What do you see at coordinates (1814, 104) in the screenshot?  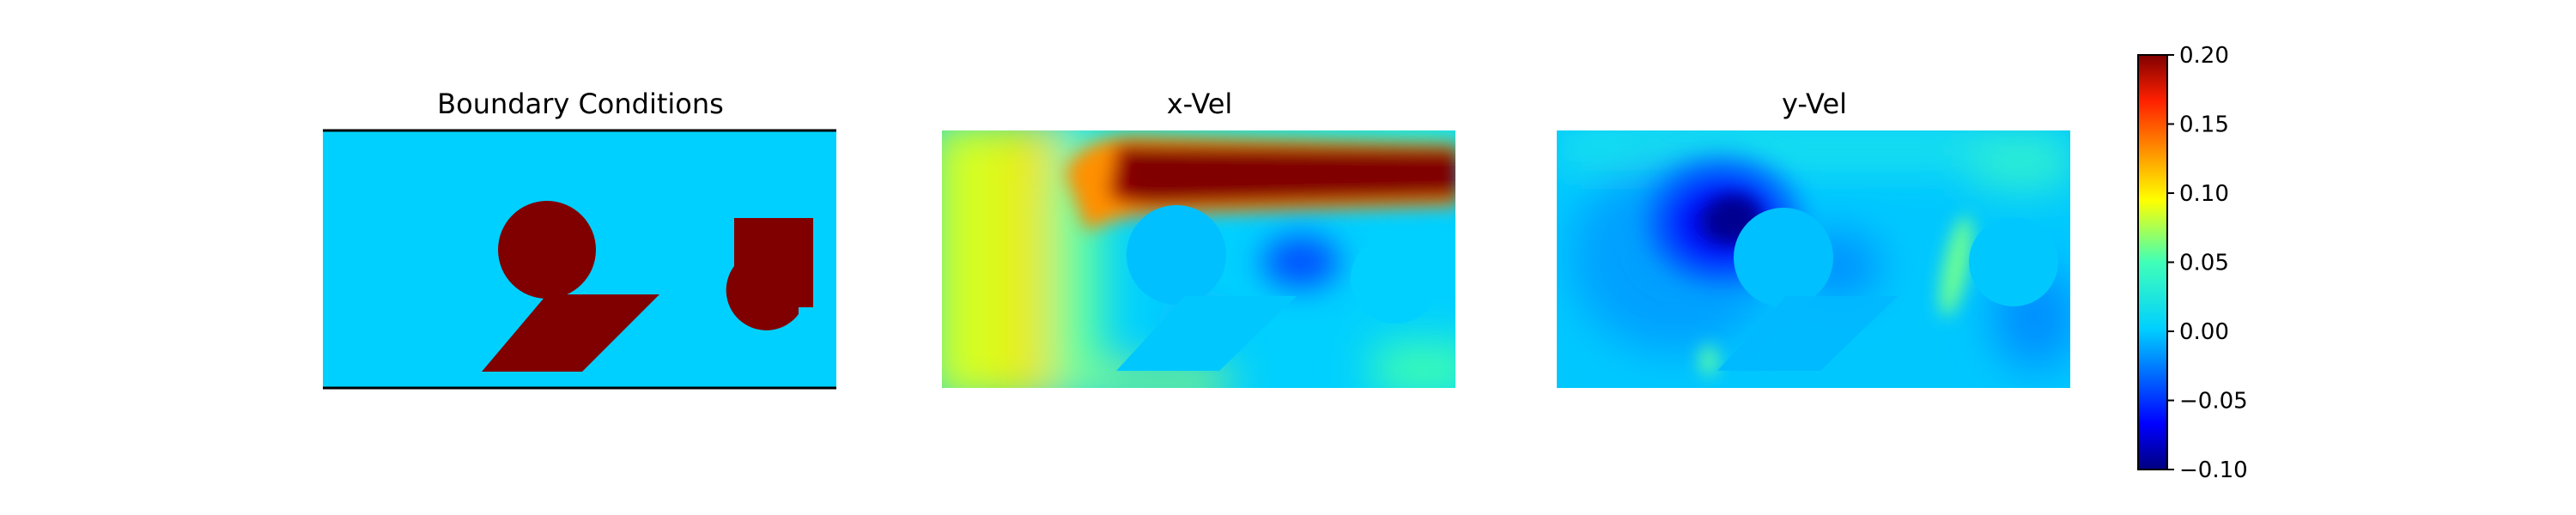 I see `panel-title-yvel: y-Vel` at bounding box center [1814, 104].